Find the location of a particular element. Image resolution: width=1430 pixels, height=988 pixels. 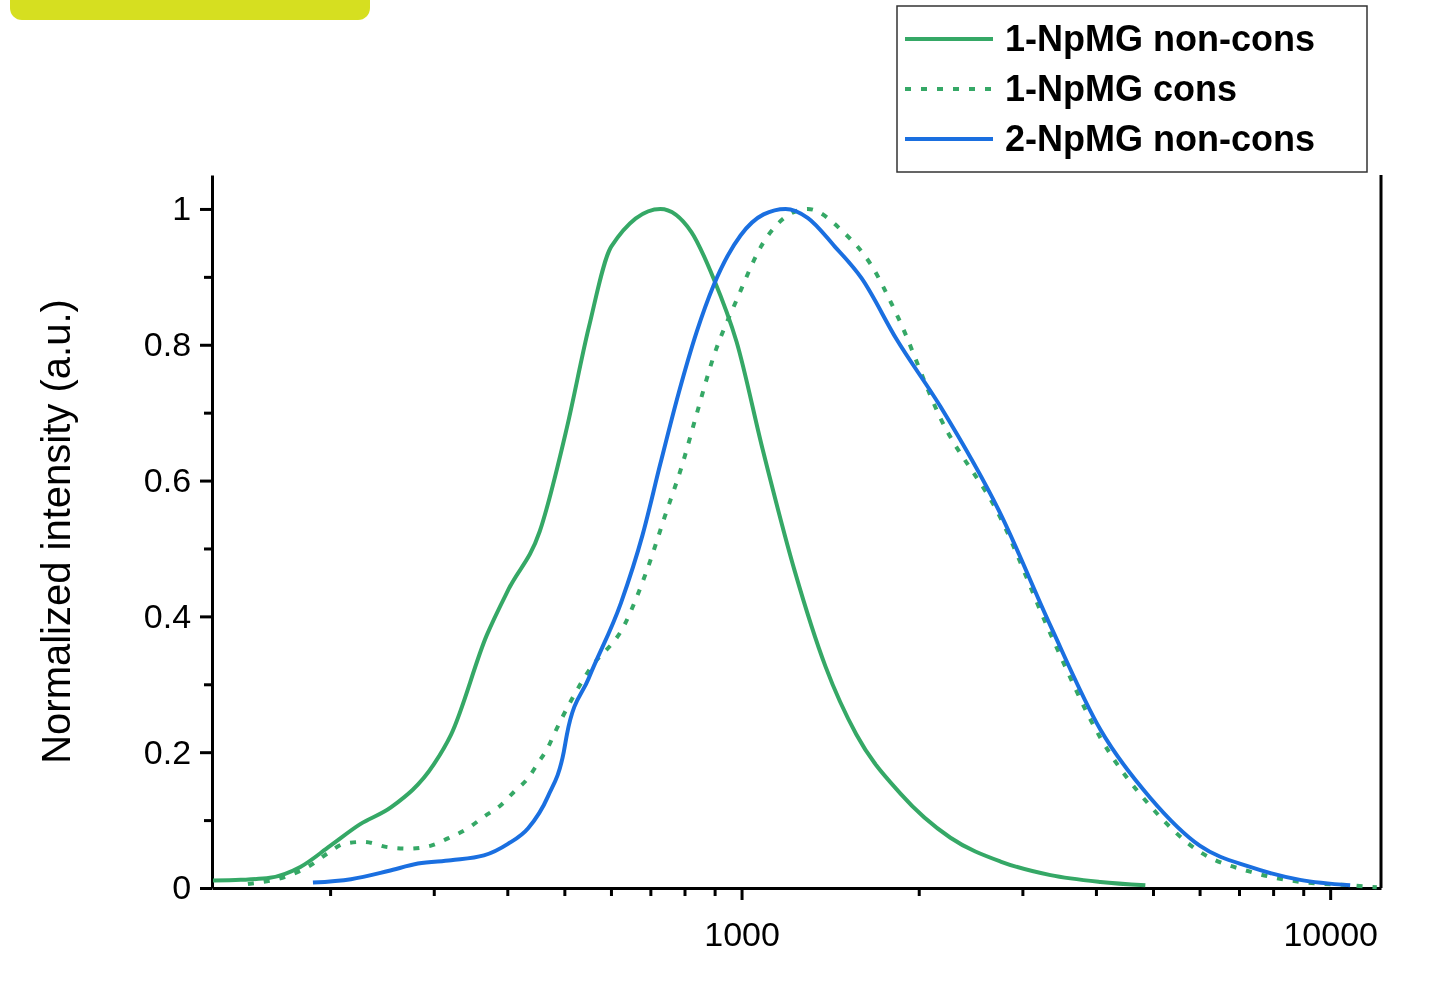

y-tick-label: 0.4 is located at coordinates (167, 615).